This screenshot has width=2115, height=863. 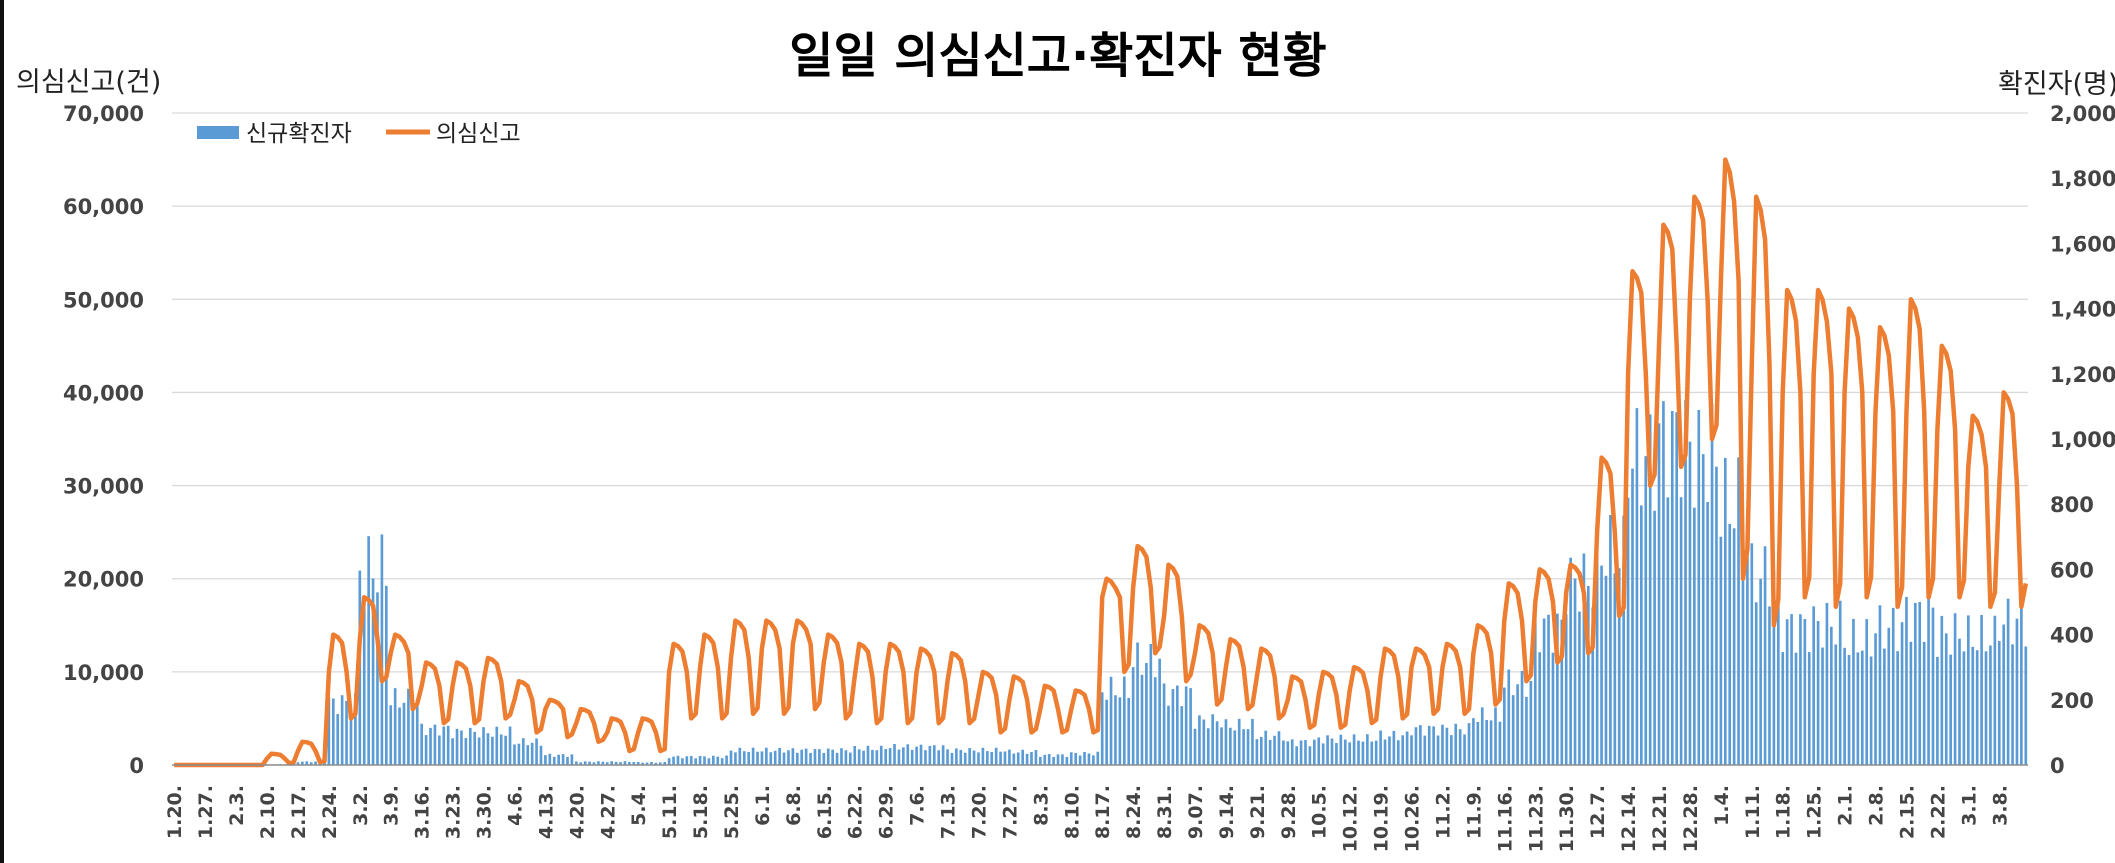 I want to click on x-tick-label: 8.31., so click(x=1165, y=812).